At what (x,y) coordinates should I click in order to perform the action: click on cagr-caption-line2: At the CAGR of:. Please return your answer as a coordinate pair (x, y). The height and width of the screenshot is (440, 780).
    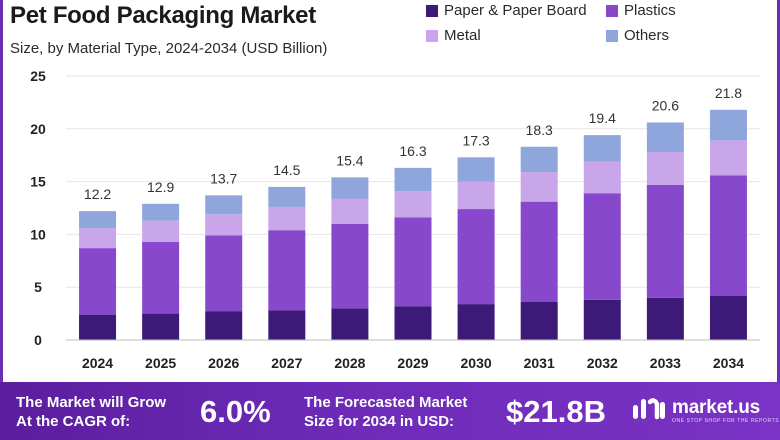
    Looking at the image, I should click on (73, 421).